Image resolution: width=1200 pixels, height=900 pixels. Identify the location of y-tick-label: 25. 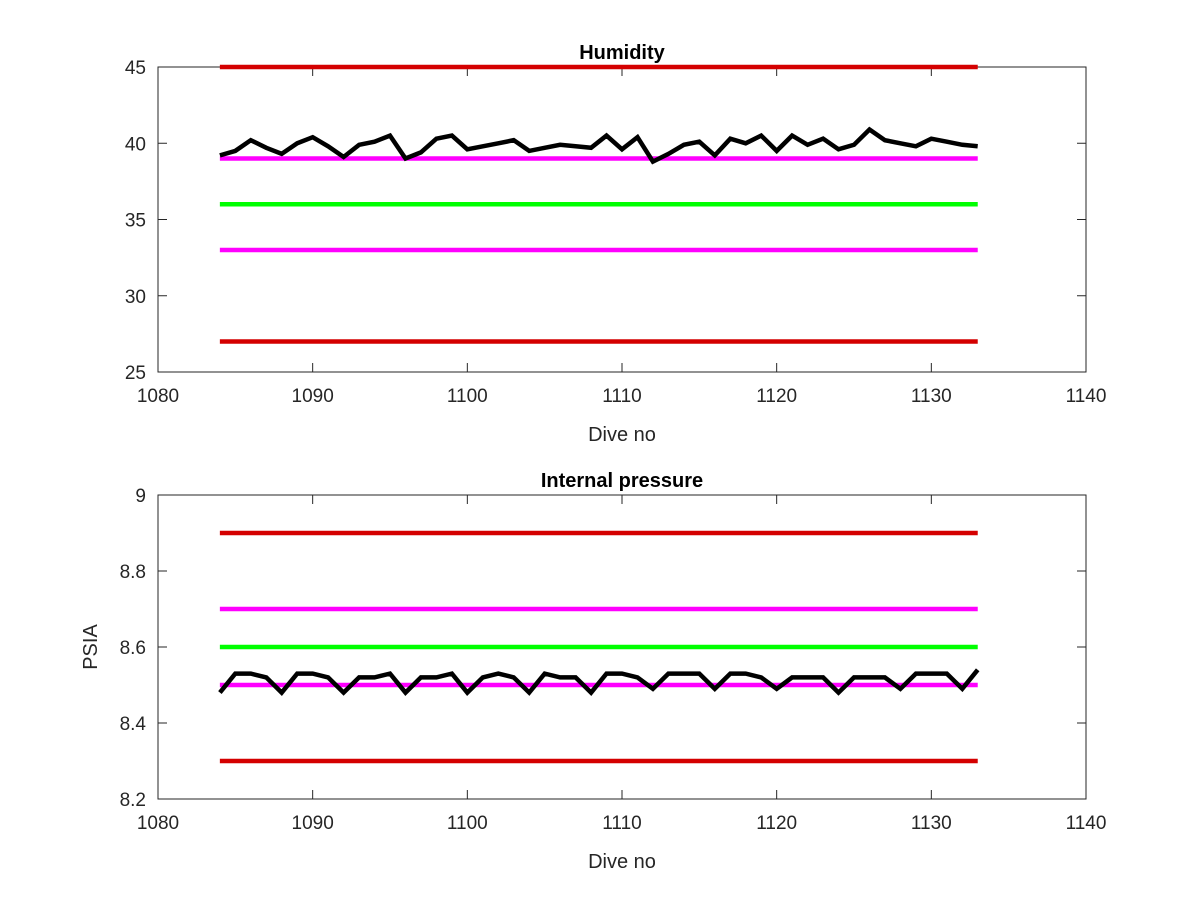
(135, 373).